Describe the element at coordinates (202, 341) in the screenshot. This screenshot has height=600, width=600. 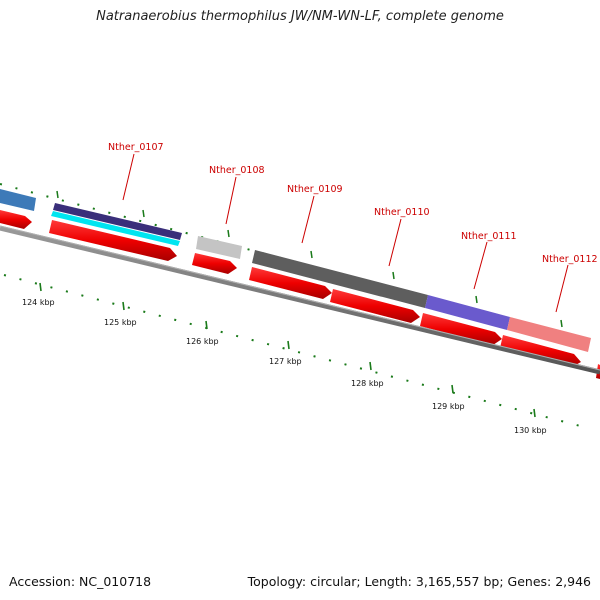
I see `scale-label-126: 126 kbp` at that location.